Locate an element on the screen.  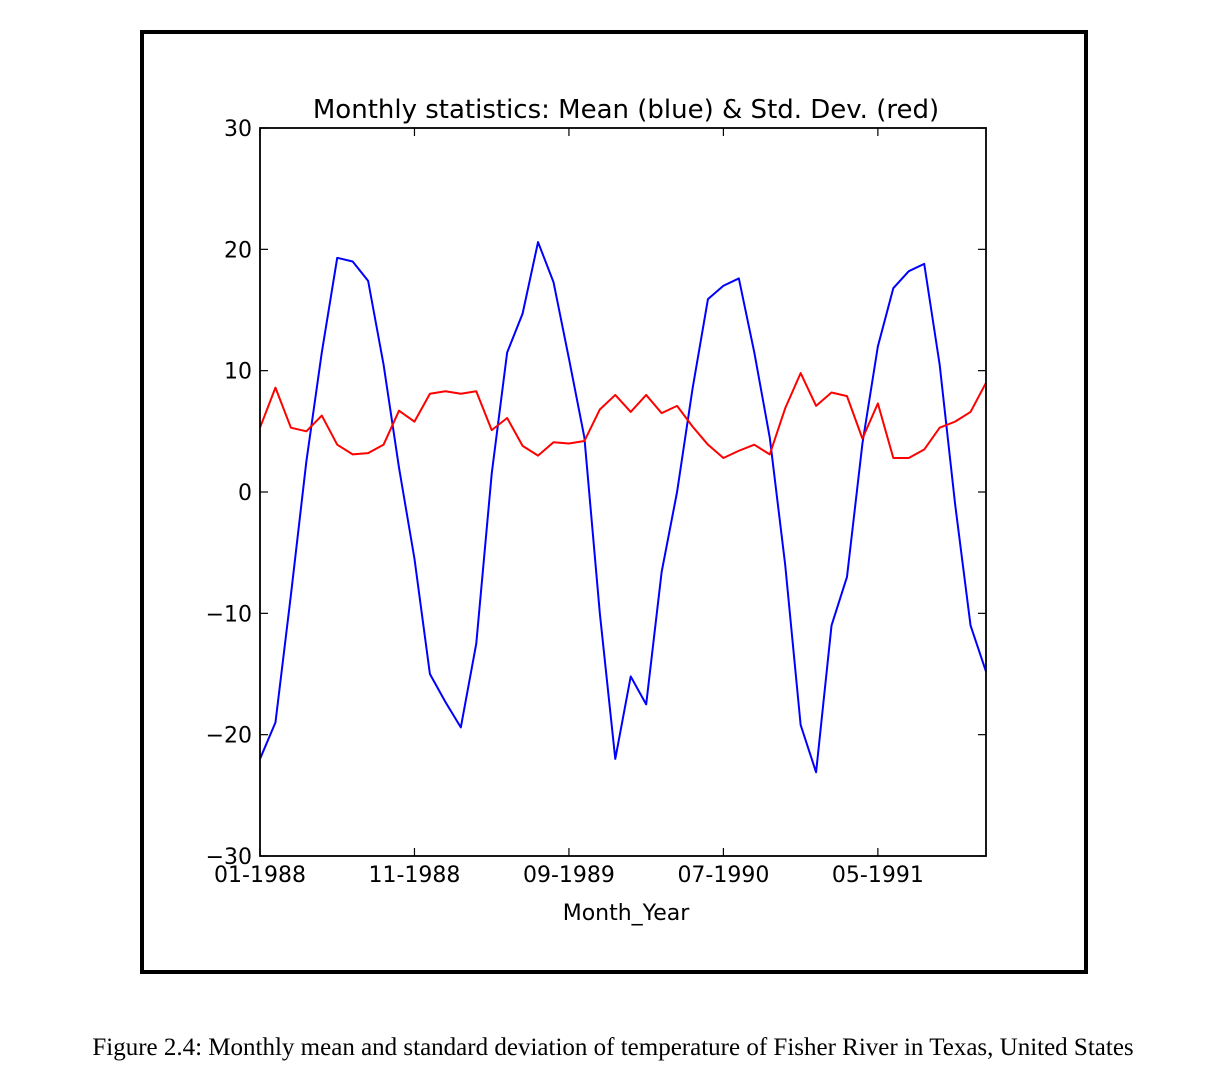
y-tick-label: 20 is located at coordinates (238, 250).